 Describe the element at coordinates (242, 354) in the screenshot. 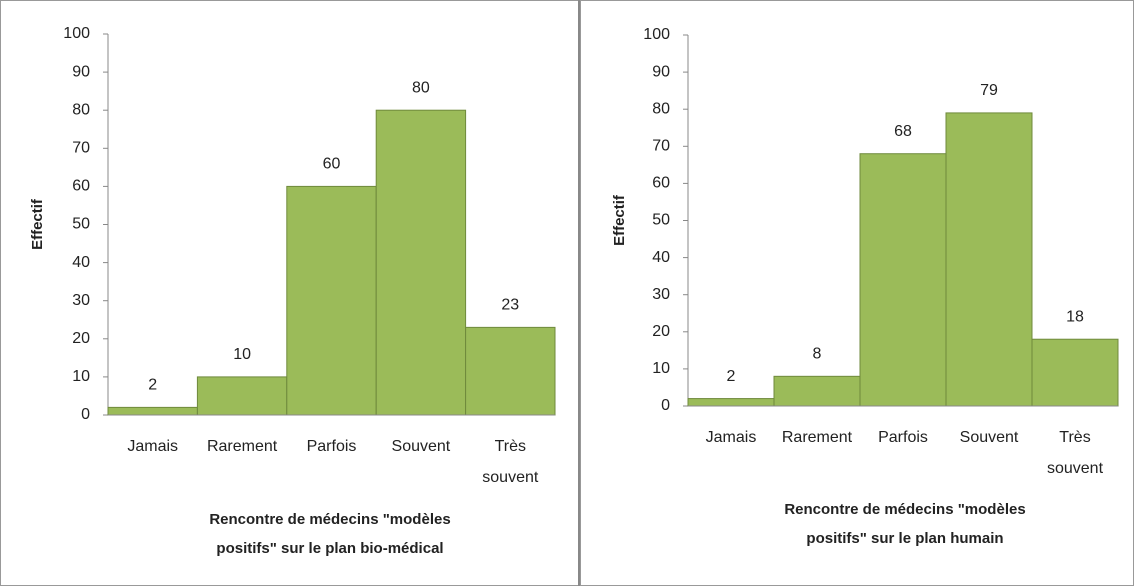

I see `value-label: 10` at that location.